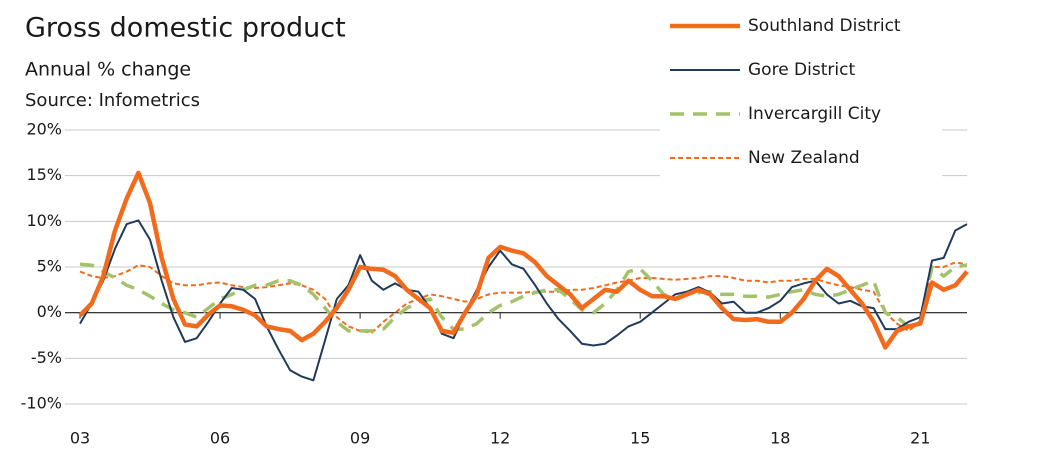 Image resolution: width=1052 pixels, height=468 pixels. What do you see at coordinates (185, 28) in the screenshot?
I see `chart-title: Gross domestic product` at bounding box center [185, 28].